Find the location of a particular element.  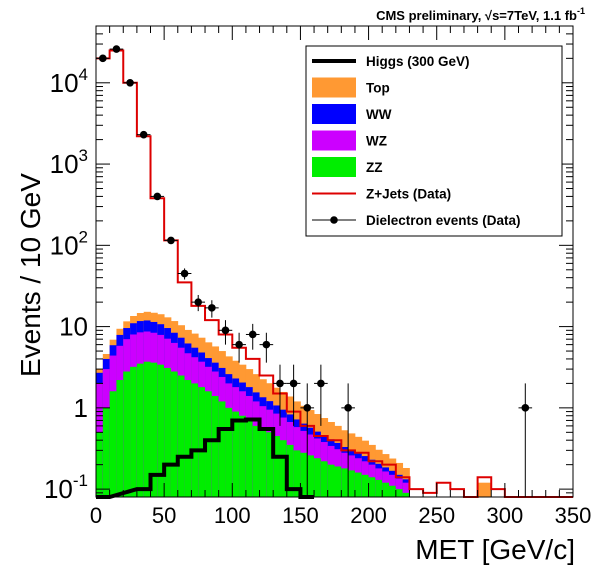

legend-entry-ww: WW is located at coordinates (352, 114).